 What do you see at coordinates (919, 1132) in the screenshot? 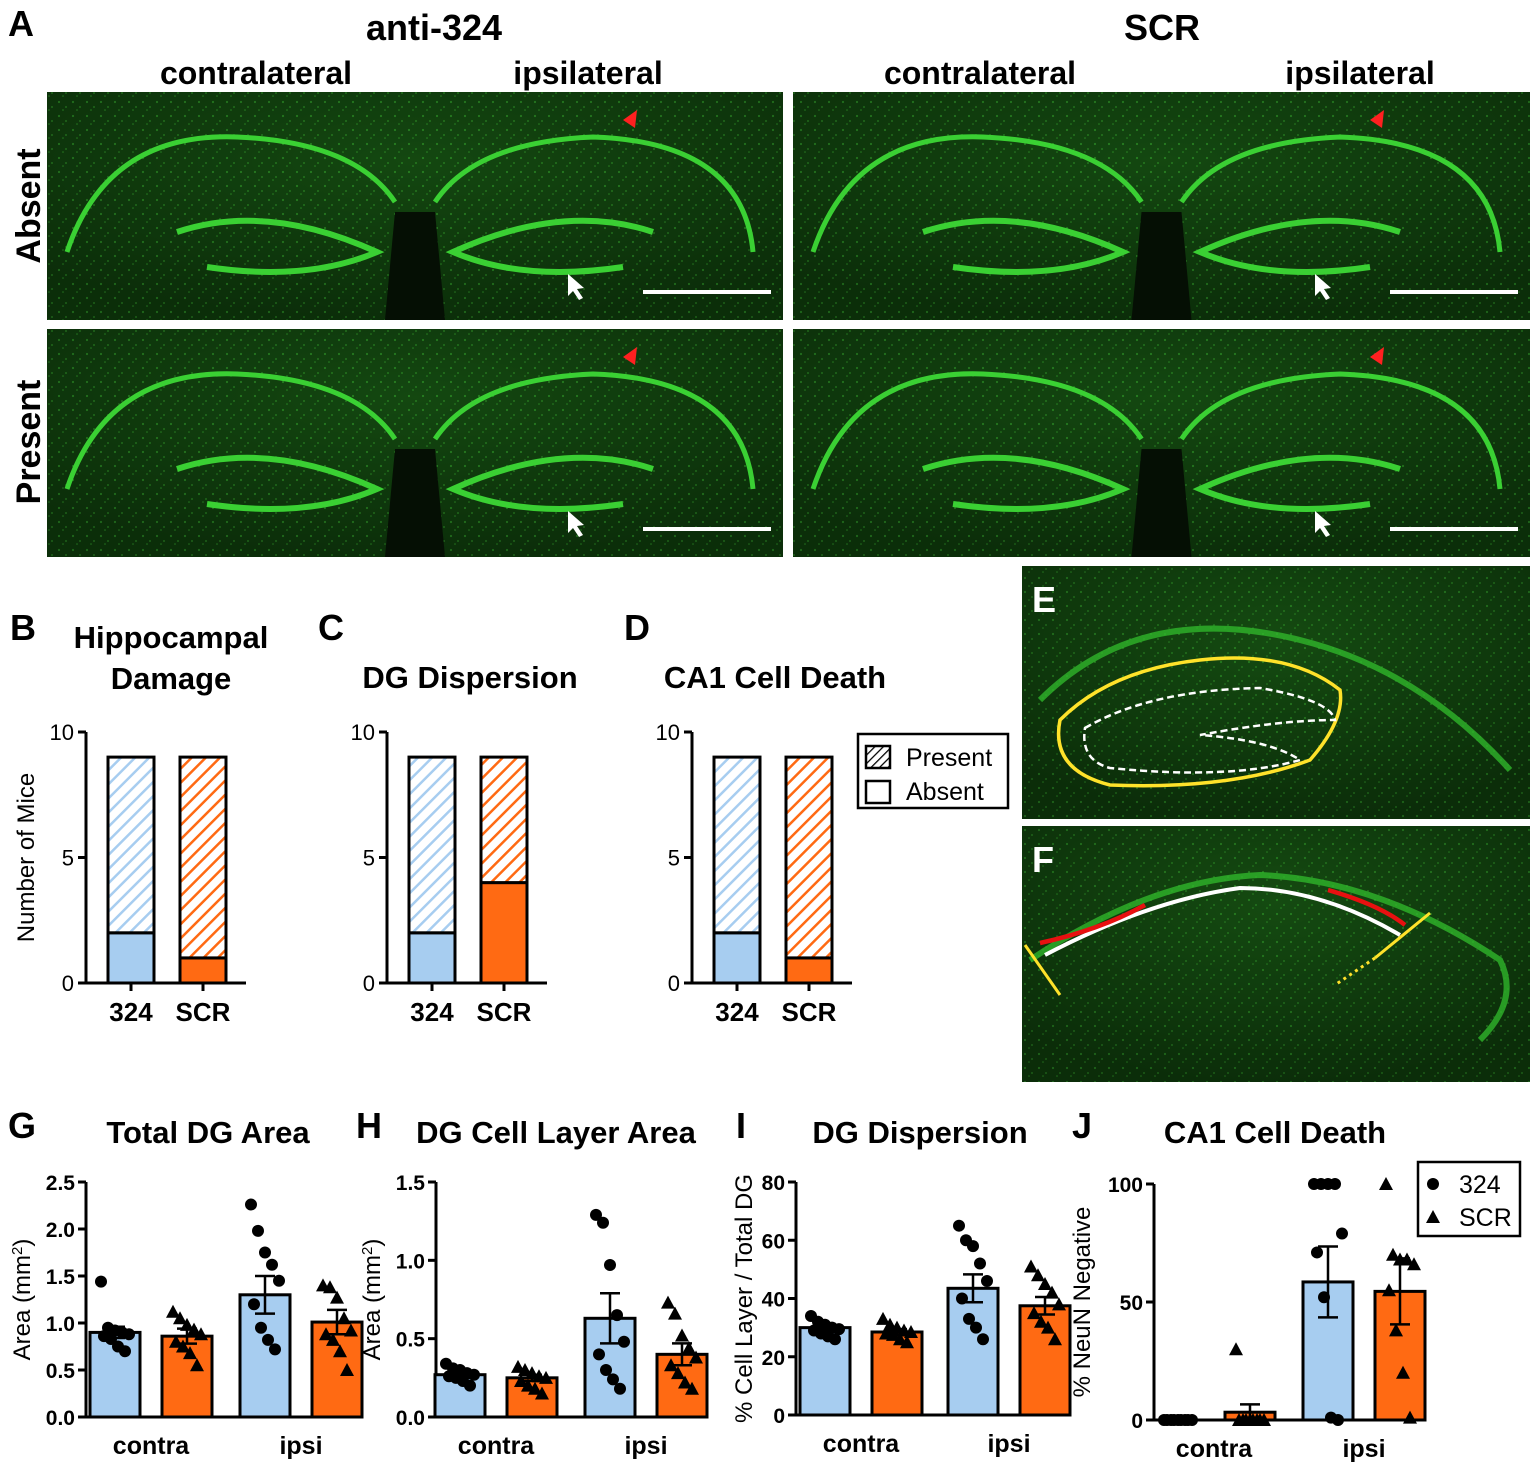
I see `chart-title: DG Dispersion` at bounding box center [919, 1132].